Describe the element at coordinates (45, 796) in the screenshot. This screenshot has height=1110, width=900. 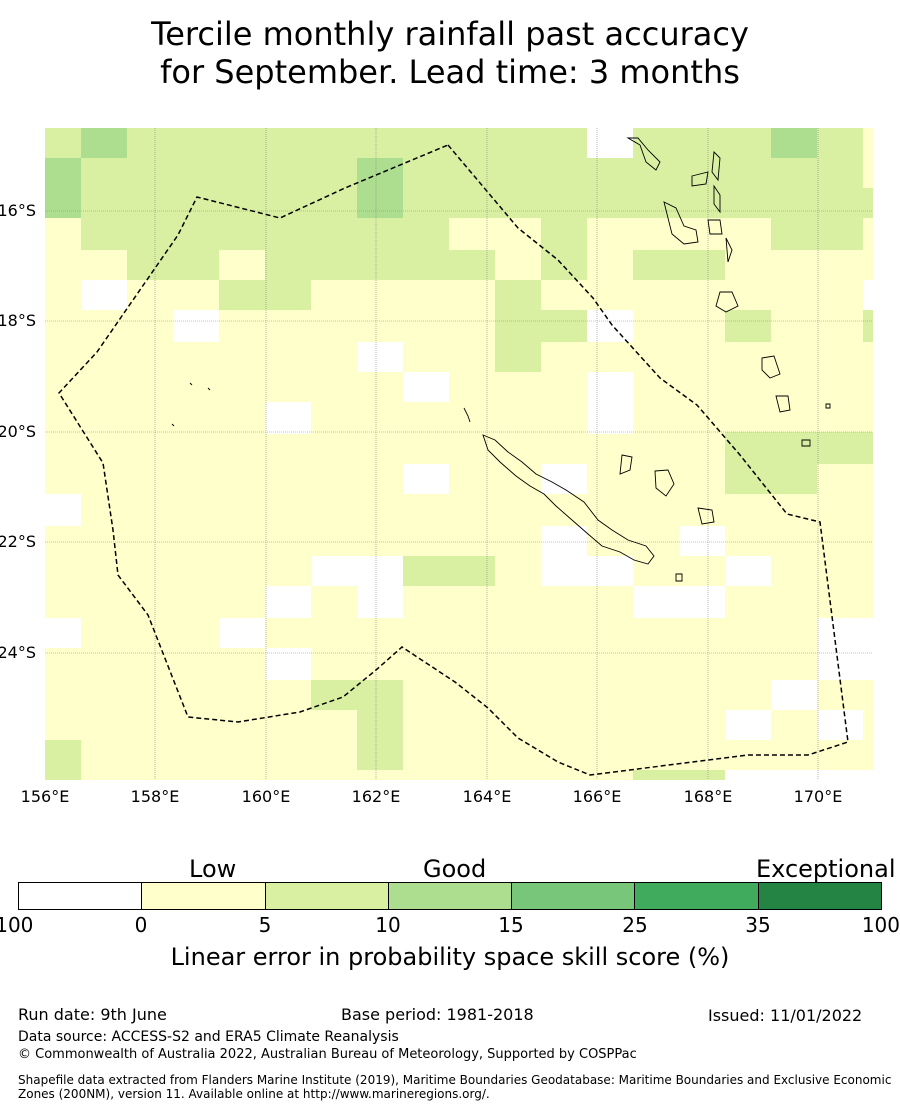
I see `lon-label-156e: 156°E` at that location.